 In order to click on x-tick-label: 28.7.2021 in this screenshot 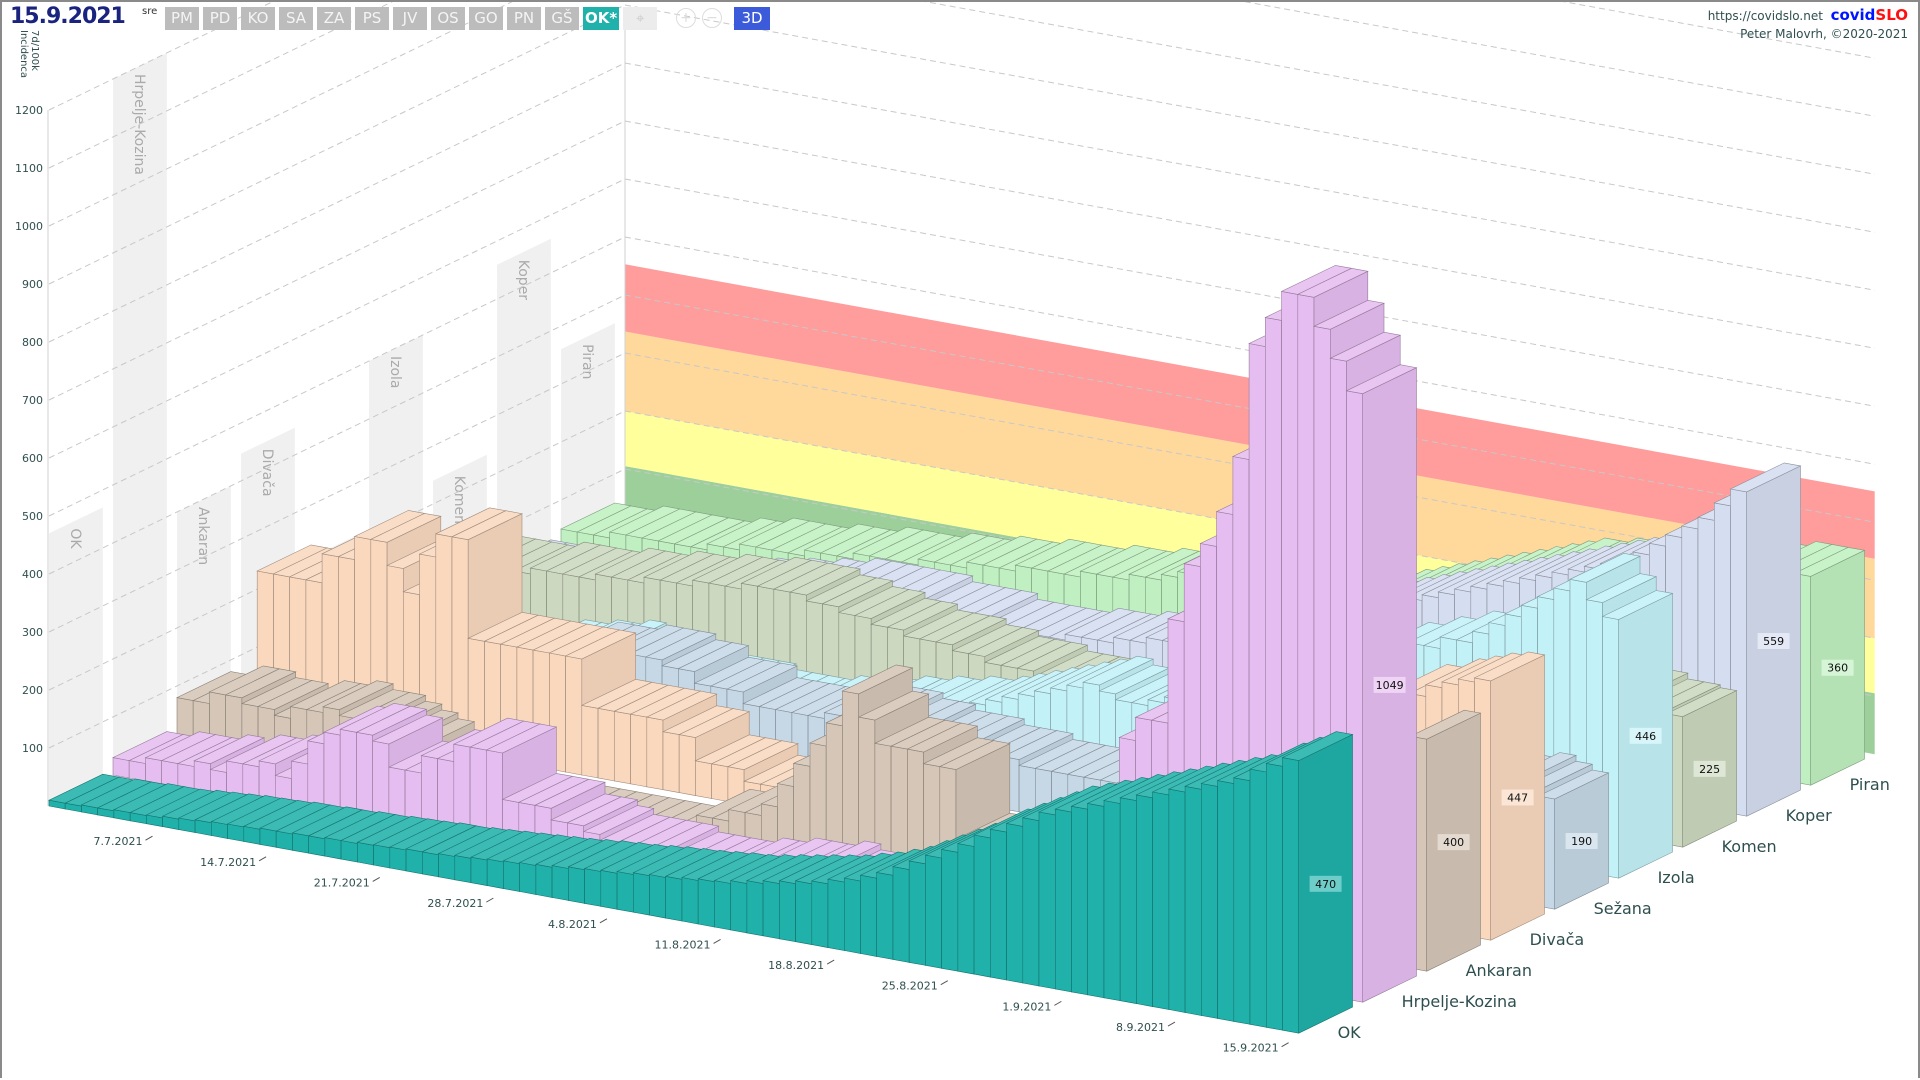, I will do `click(455, 903)`.